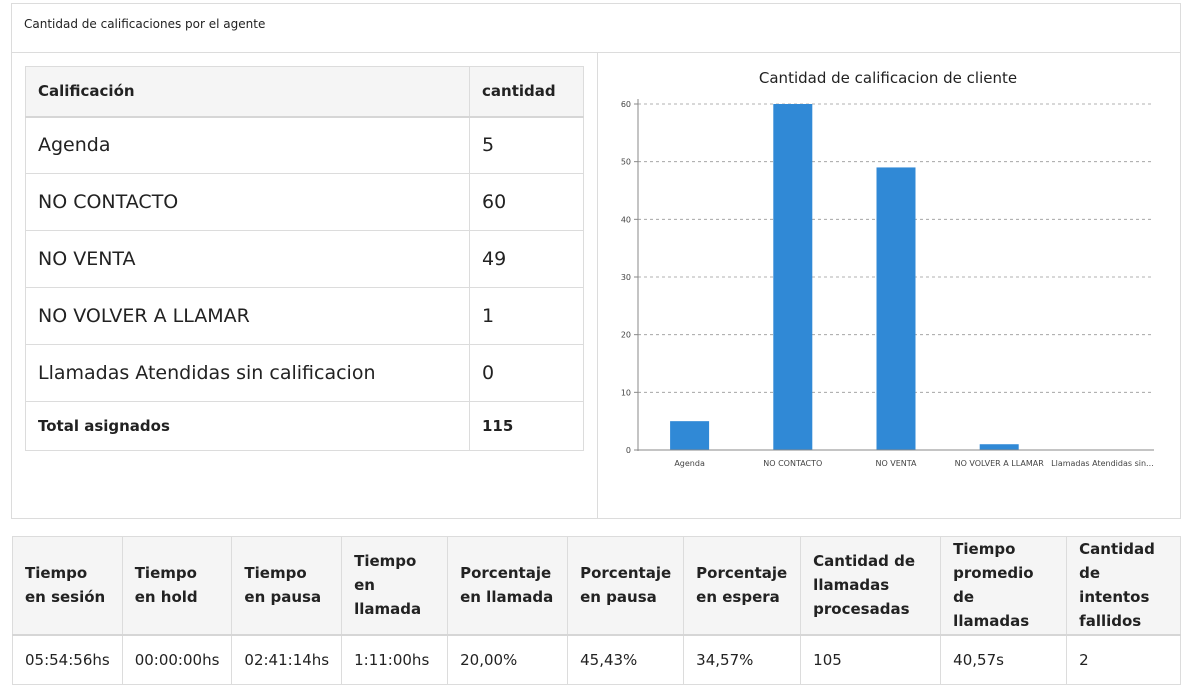 This screenshot has width=1193, height=694. Describe the element at coordinates (871, 659) in the screenshot. I see `value-llamadas-procesadas: 105` at that location.